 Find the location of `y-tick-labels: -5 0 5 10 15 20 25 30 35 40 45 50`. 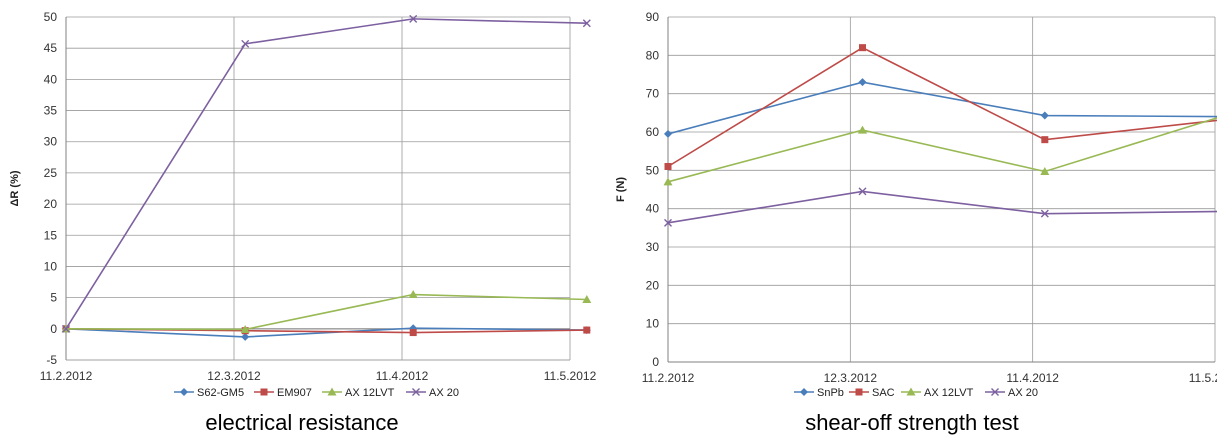

y-tick-labels: -5 0 5 10 15 20 25 30 35 40 45 50 is located at coordinates (51, 188).